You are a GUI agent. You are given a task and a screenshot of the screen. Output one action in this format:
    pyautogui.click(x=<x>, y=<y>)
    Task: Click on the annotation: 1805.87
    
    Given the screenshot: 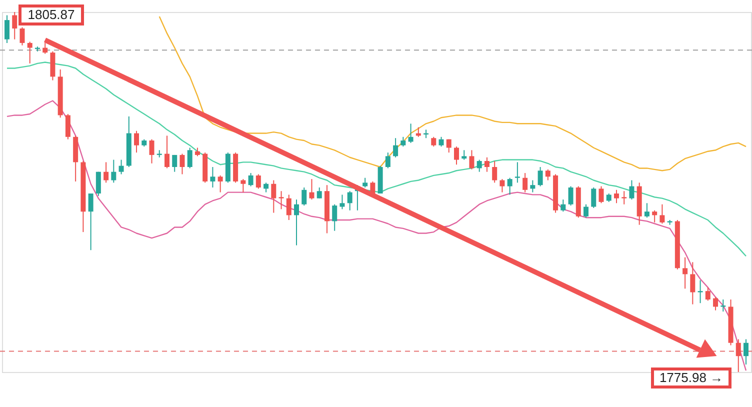 What is the action you would take?
    pyautogui.click(x=51, y=14)
    